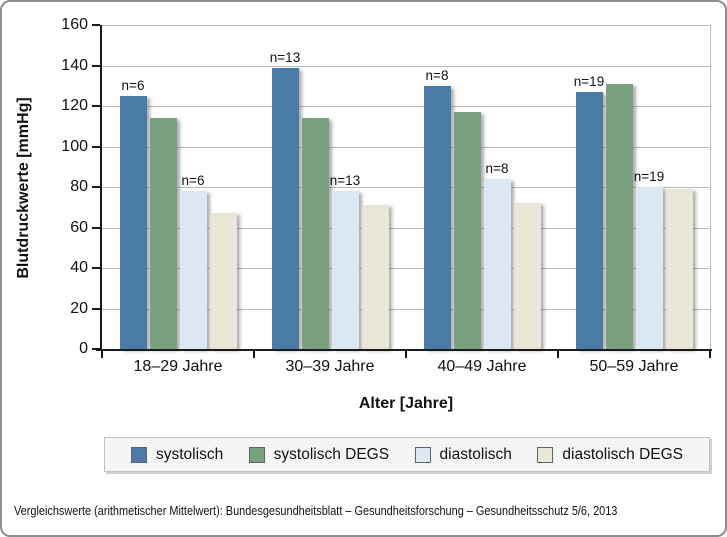 The width and height of the screenshot is (727, 537). What do you see at coordinates (406, 25) in the screenshot?
I see `plot-border-top` at bounding box center [406, 25].